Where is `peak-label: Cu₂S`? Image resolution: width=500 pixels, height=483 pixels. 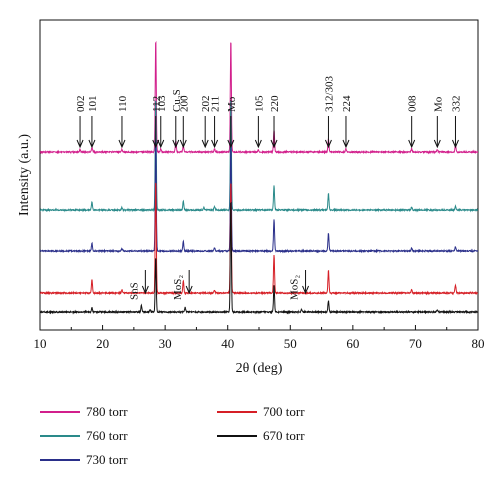 peak-label: Cu₂S is located at coordinates (177, 100).